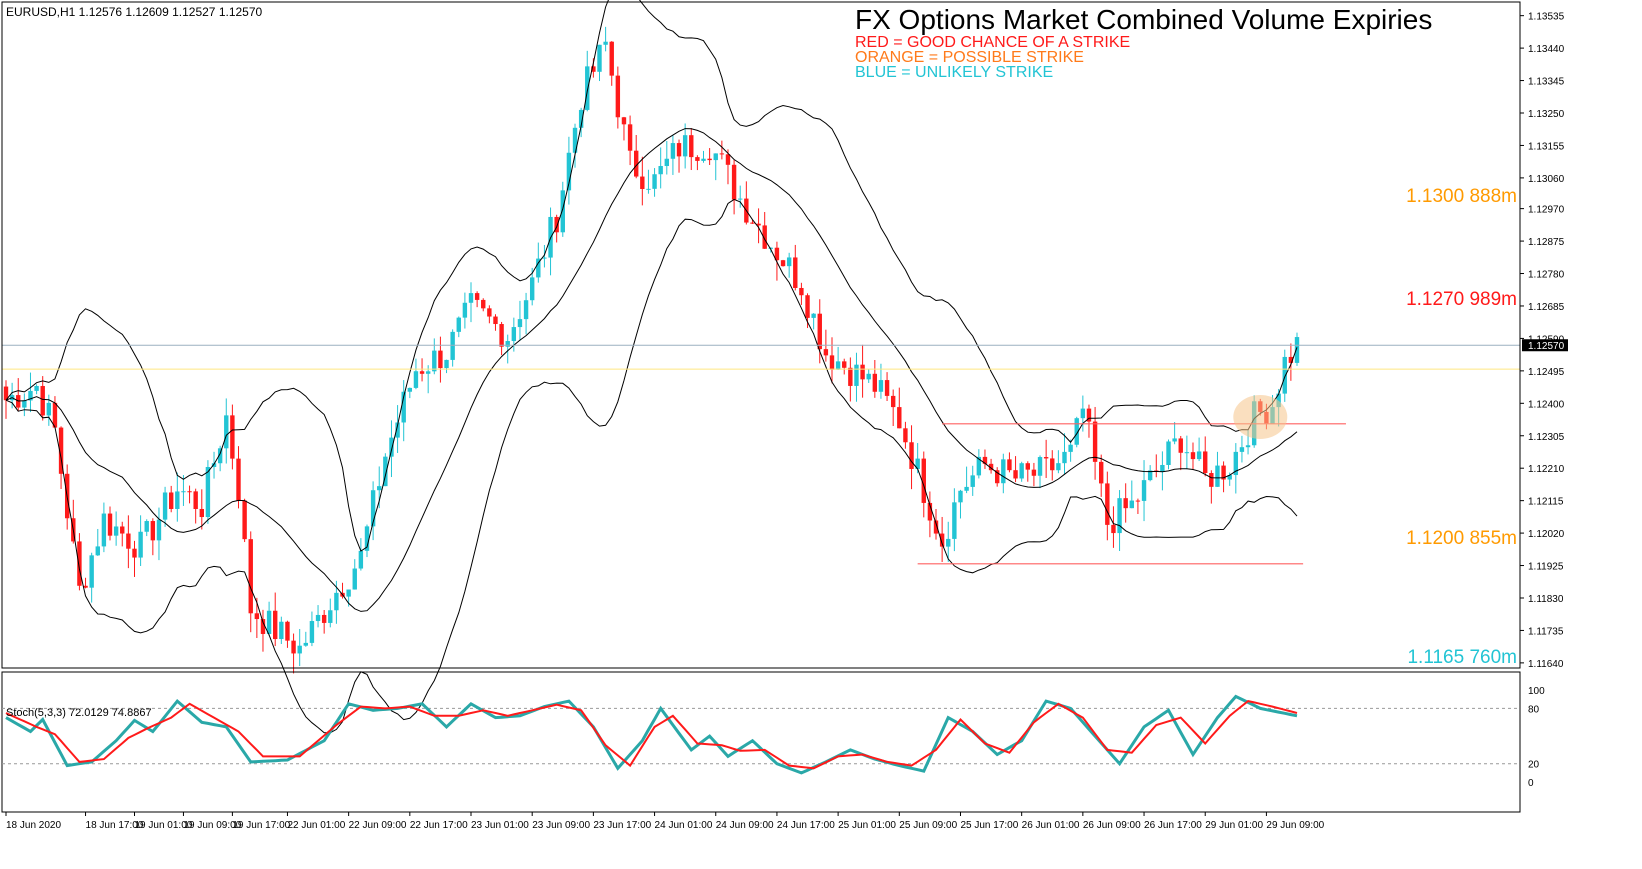  What do you see at coordinates (1461, 299) in the screenshot?
I see `annotation-strike-1-1270: 1.1270 989m` at bounding box center [1461, 299].